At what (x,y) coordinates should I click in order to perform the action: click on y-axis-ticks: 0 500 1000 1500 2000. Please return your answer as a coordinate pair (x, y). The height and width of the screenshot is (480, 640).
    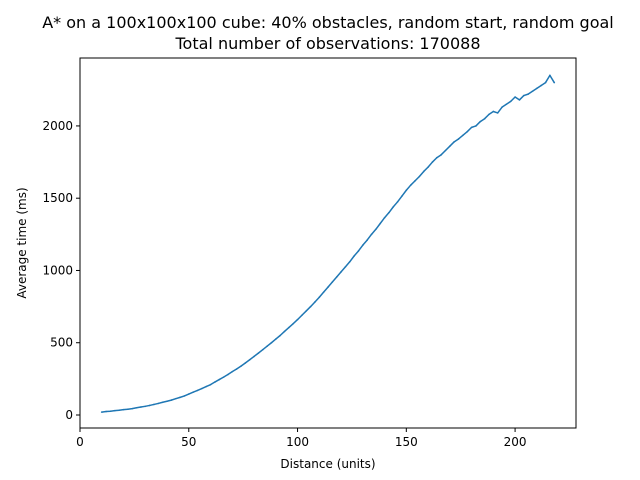
    Looking at the image, I should click on (61, 270).